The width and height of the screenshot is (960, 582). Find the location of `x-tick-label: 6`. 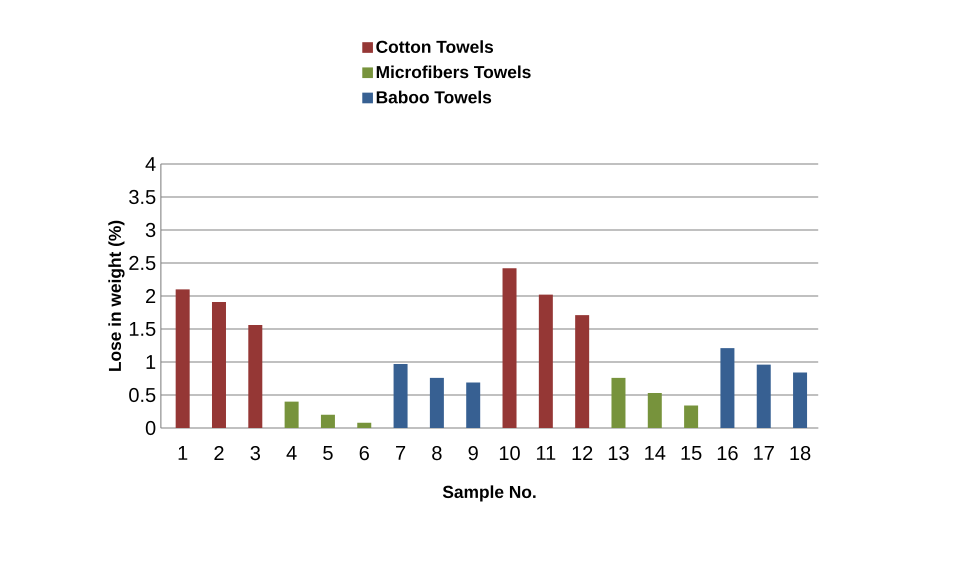

x-tick-label: 6 is located at coordinates (364, 453).